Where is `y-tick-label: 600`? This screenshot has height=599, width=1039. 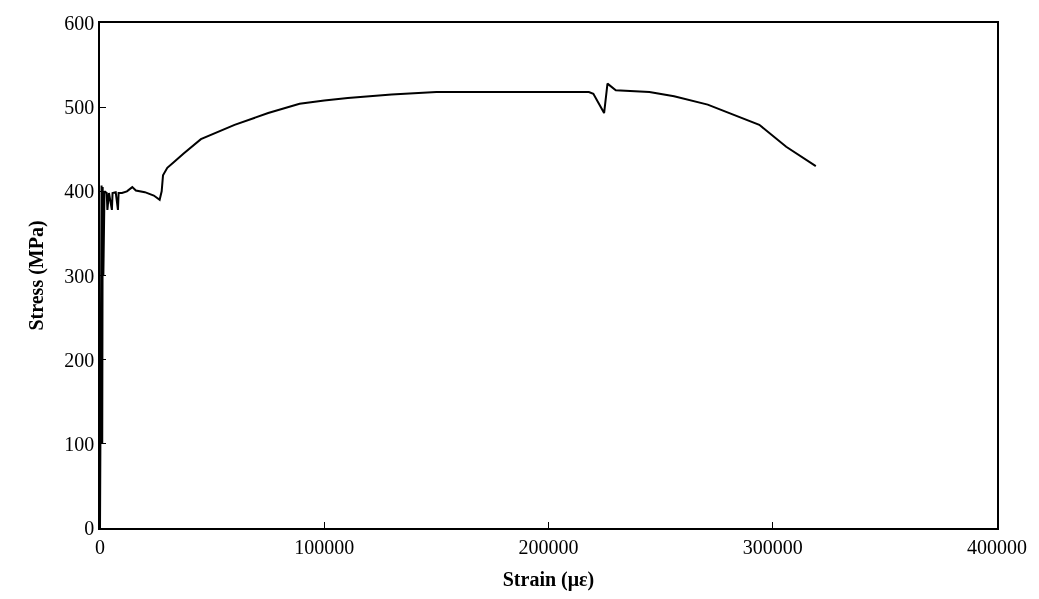
y-tick-label: 600 is located at coordinates (79, 23).